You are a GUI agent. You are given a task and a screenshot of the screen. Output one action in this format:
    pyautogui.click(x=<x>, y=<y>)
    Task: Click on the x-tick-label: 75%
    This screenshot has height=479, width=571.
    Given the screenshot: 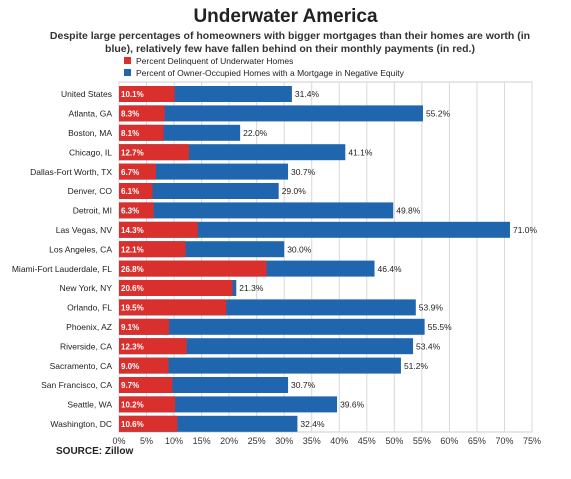 What is the action you would take?
    pyautogui.click(x=532, y=441)
    